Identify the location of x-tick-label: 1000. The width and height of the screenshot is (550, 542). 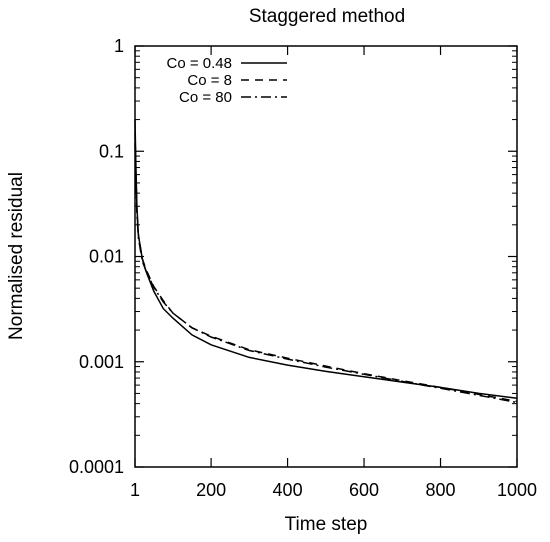
(517, 490).